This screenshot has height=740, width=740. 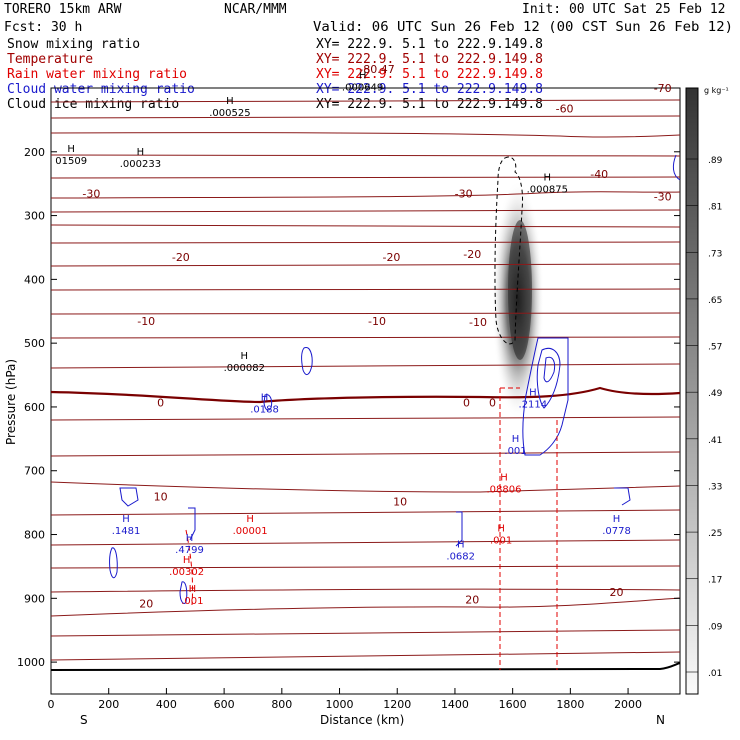 I want to click on colorbar-label: .01, so click(x=715, y=674).